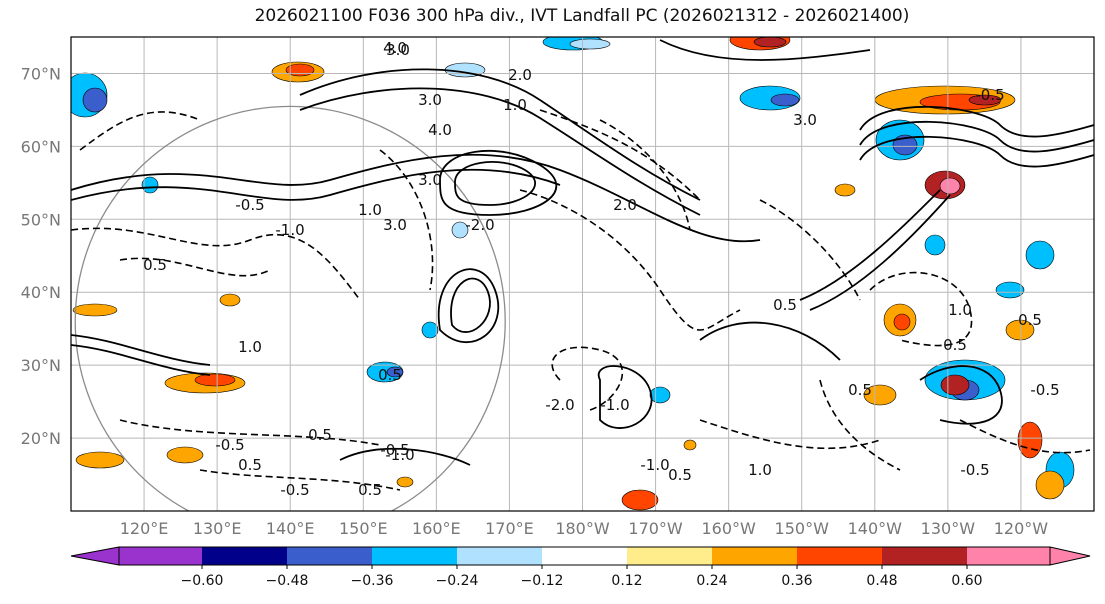 The image size is (1105, 604). Describe the element at coordinates (966, 581) in the screenshot. I see `colorbar-tick-label: 0.60` at that location.